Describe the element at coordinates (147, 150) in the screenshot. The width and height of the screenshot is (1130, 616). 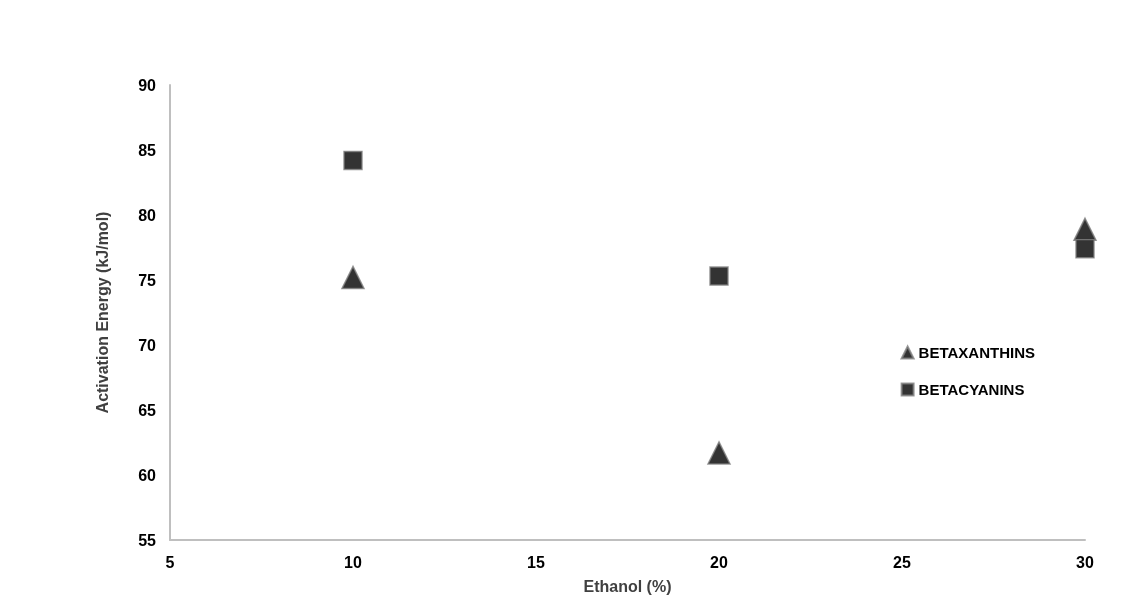
I see `y-tick-label: 85` at that location.